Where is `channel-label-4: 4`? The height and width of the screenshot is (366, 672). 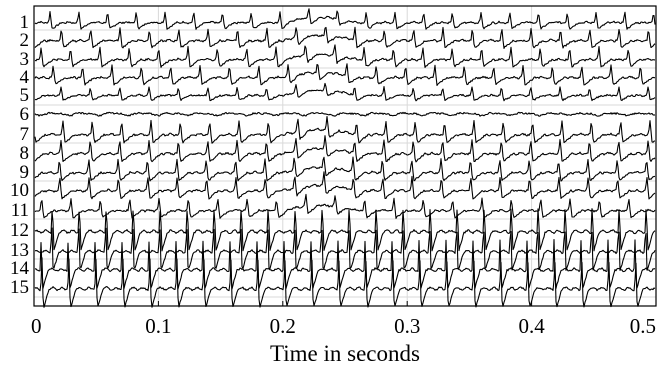 channel-label-4: 4 is located at coordinates (25, 77).